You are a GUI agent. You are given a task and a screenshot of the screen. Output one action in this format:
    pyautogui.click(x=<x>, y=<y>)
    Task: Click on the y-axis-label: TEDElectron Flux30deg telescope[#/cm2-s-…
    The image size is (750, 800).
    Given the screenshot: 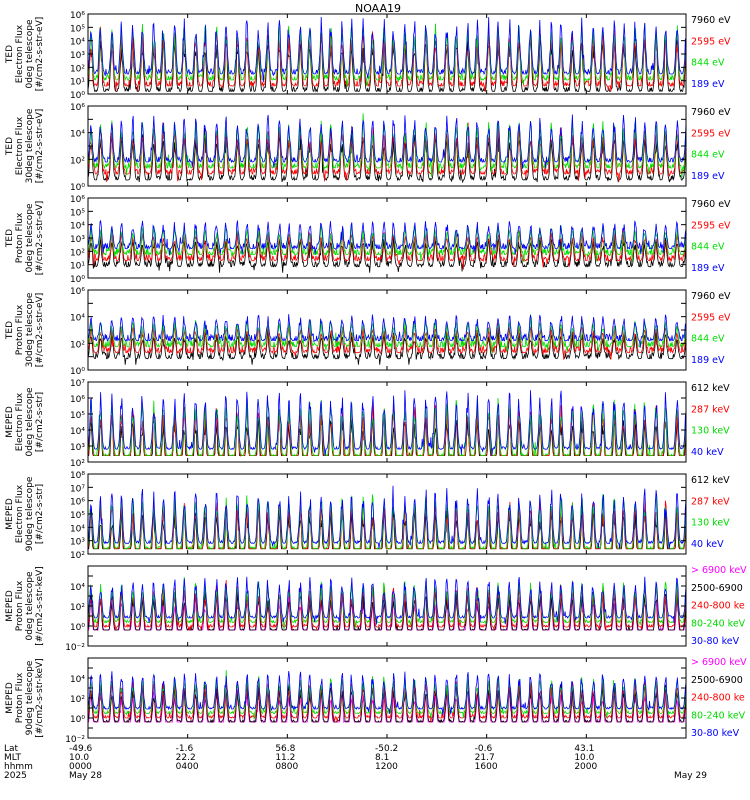 What is the action you would take?
    pyautogui.click(x=25, y=145)
    